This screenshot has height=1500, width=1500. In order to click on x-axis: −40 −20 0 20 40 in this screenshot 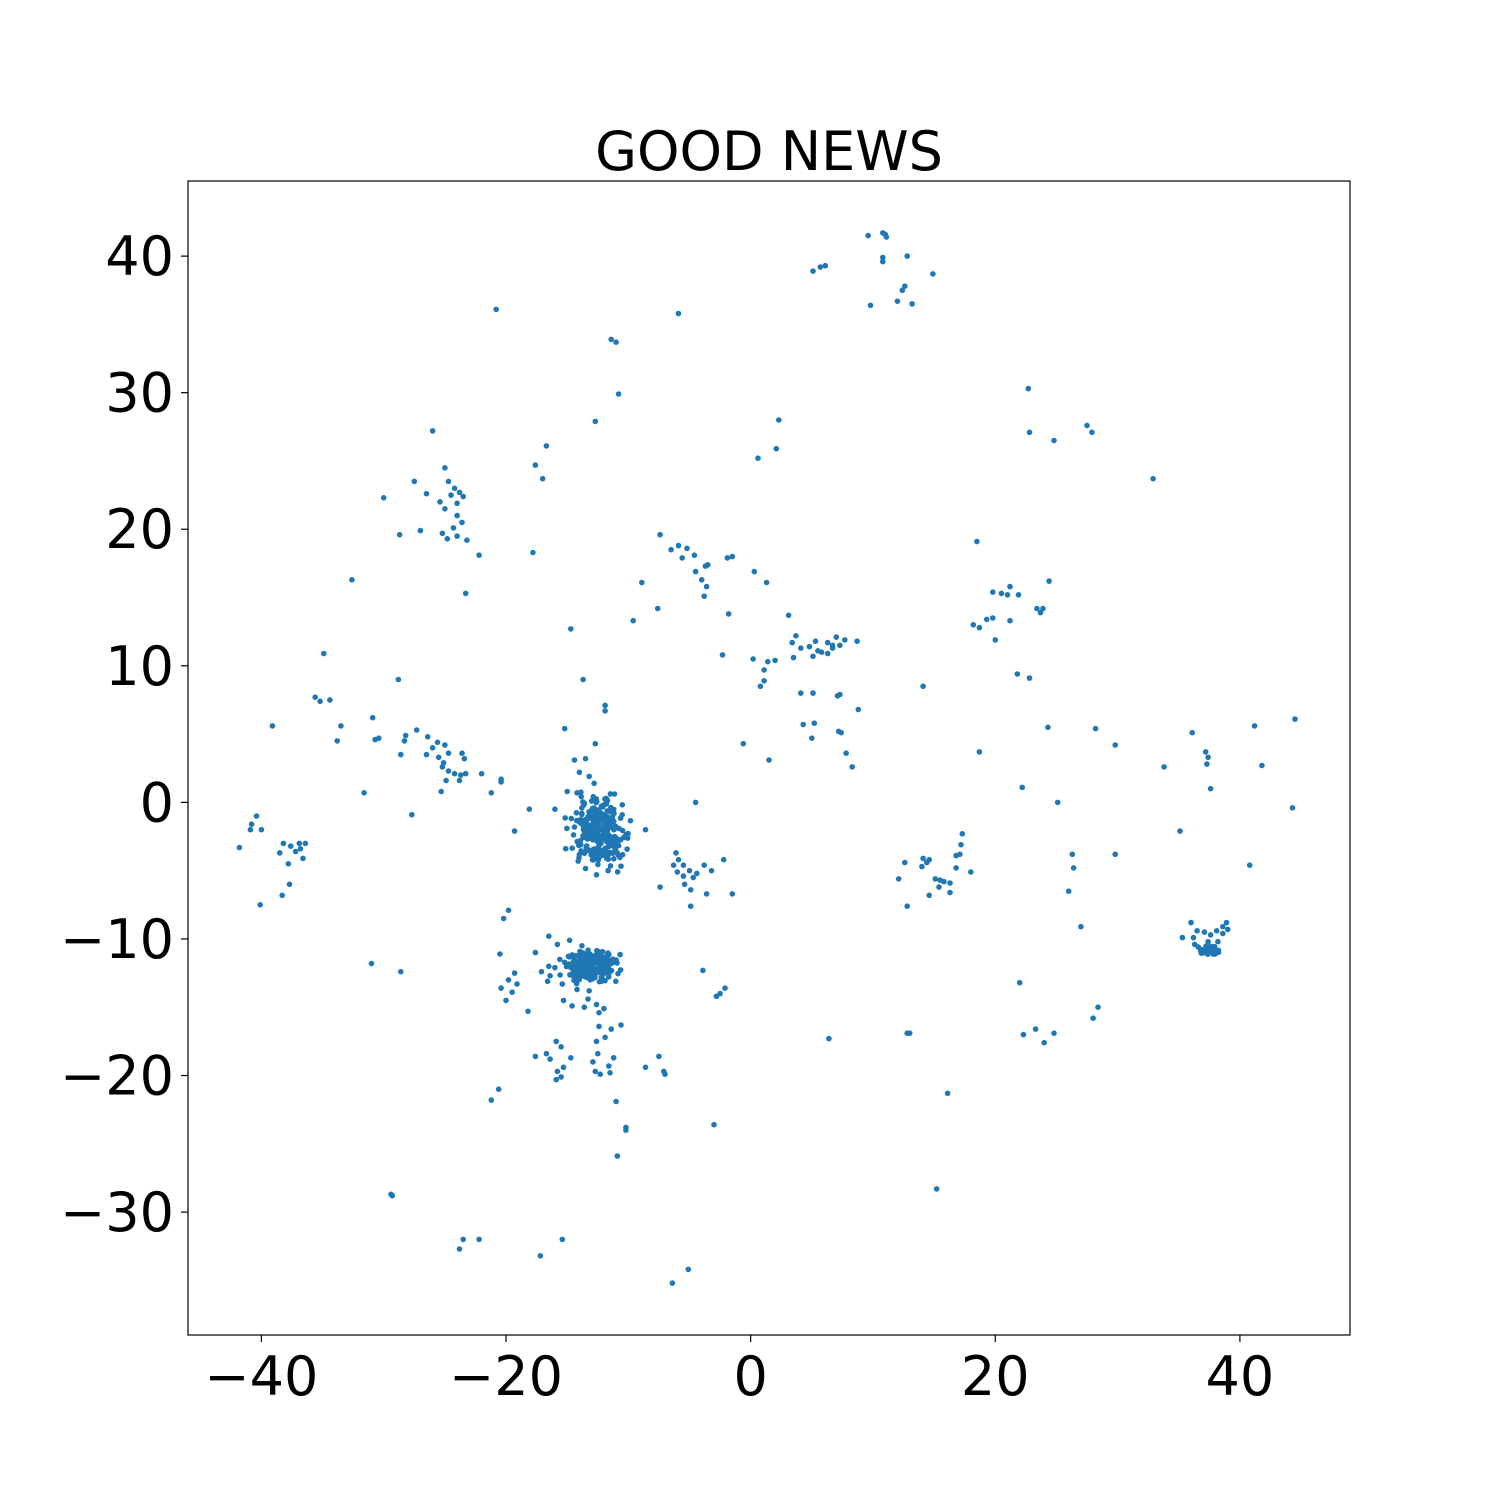, I will do `click(739, 1371)`.